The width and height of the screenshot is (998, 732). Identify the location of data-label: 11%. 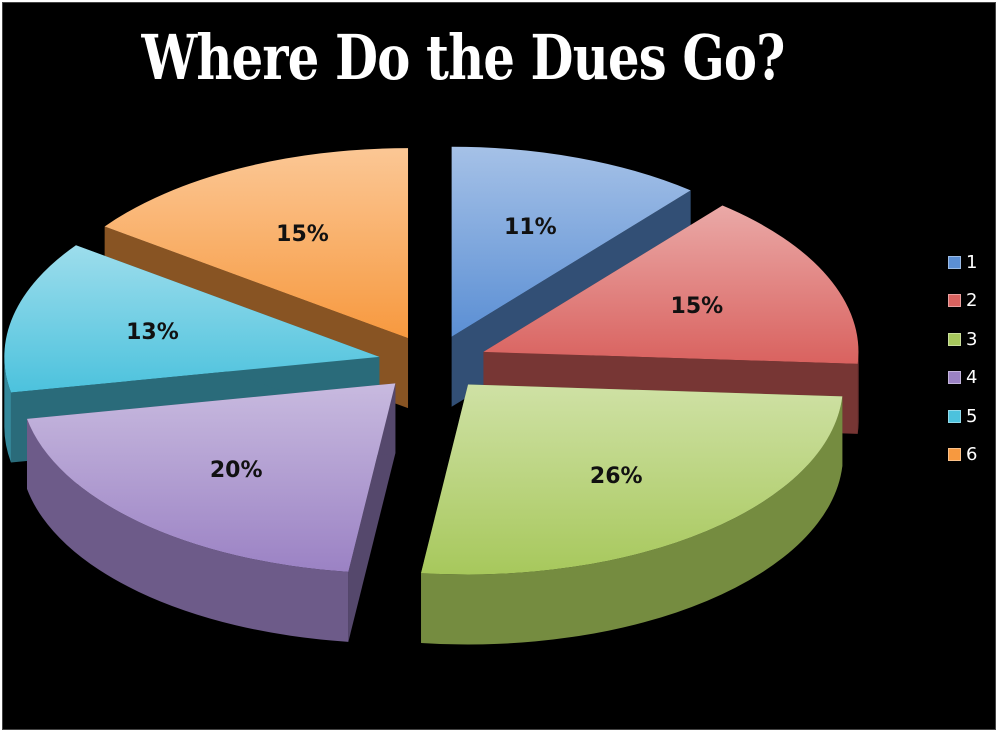
(530, 227).